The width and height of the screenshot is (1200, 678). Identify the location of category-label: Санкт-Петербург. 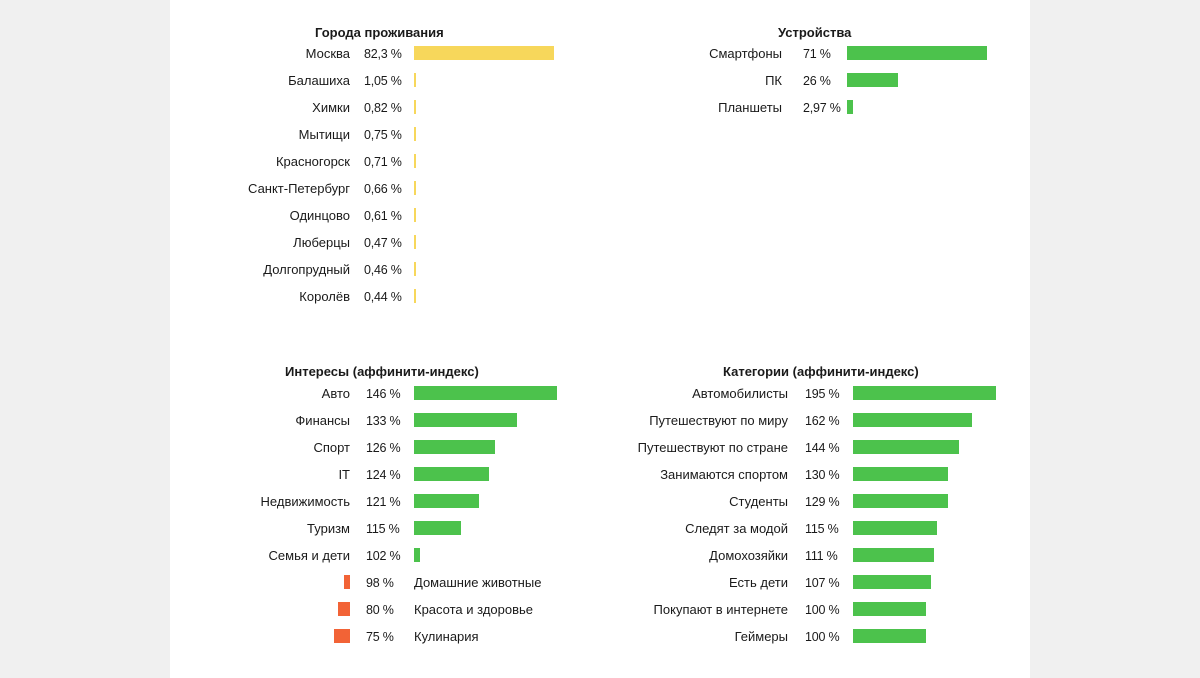
(299, 188).